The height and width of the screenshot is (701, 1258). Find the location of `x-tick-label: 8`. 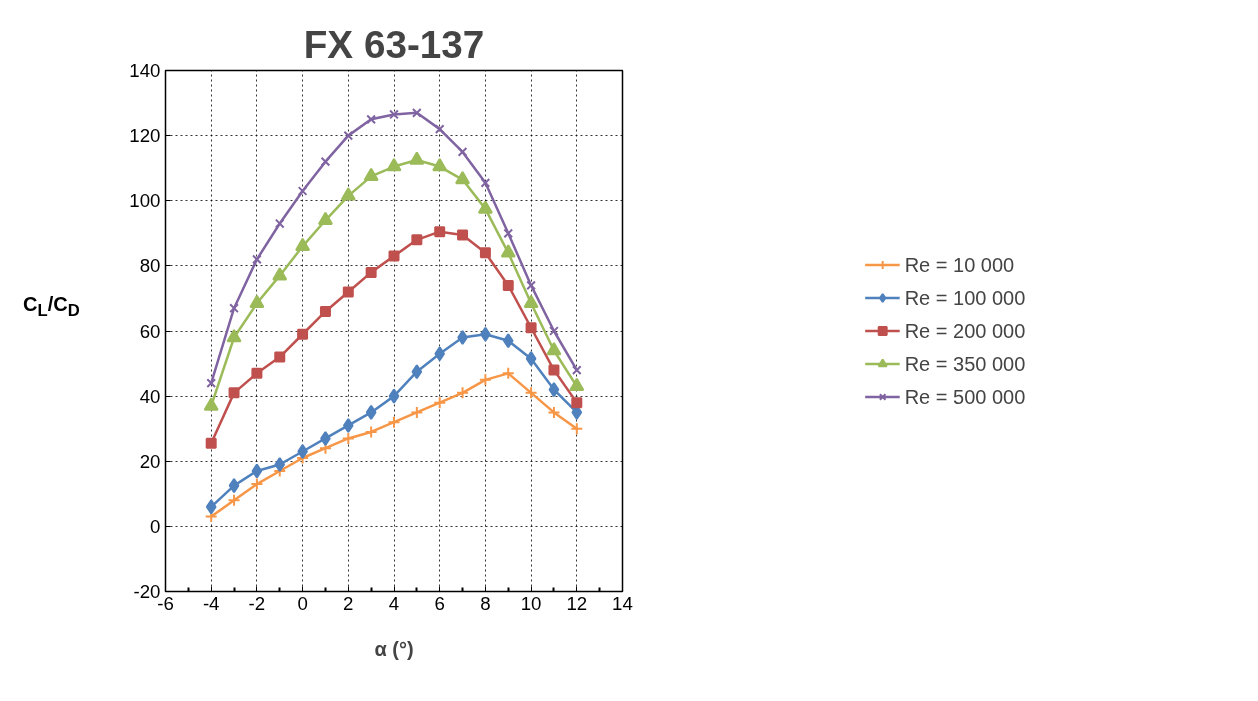

x-tick-label: 8 is located at coordinates (485, 603).